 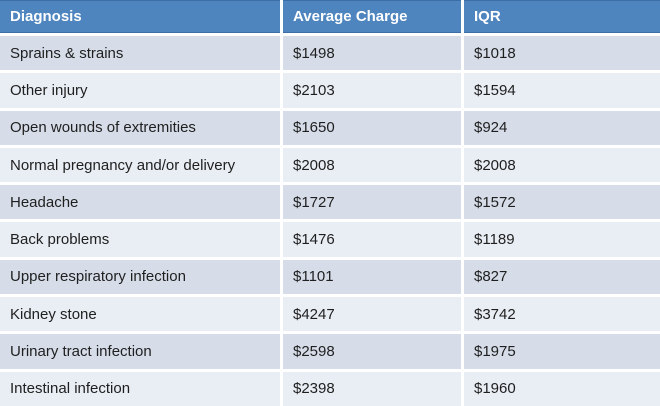 What do you see at coordinates (140, 202) in the screenshot?
I see `cell-diagnosis: Headache` at bounding box center [140, 202].